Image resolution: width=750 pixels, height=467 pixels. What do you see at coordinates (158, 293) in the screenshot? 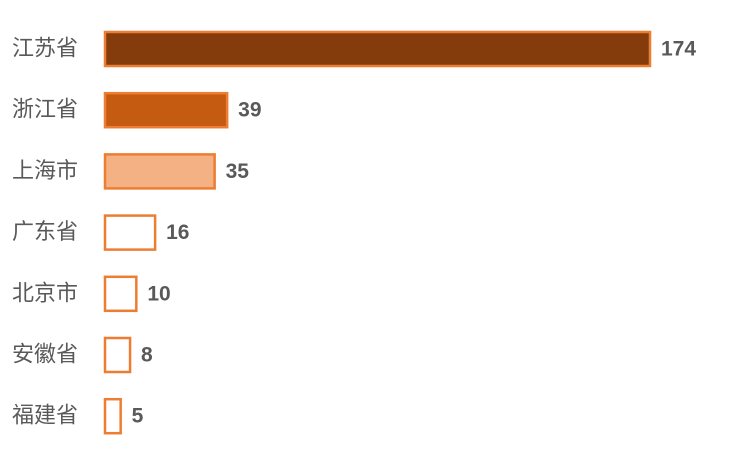
I see `data-label: 10` at bounding box center [158, 293].